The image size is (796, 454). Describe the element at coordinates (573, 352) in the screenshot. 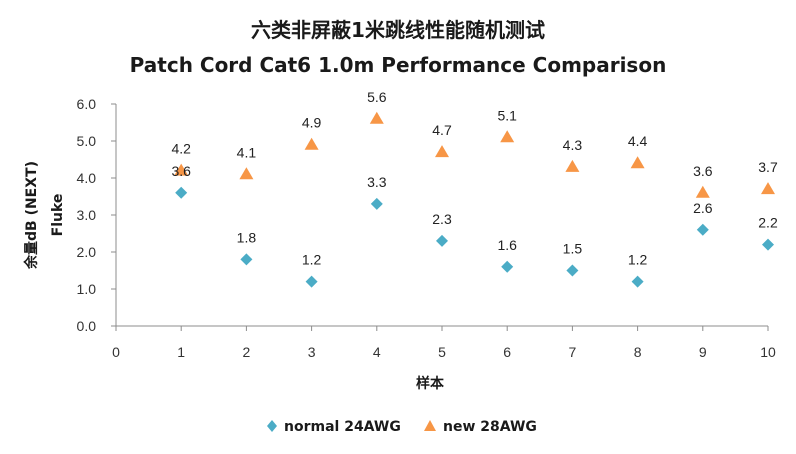

I see `x-tick-label: 7` at that location.